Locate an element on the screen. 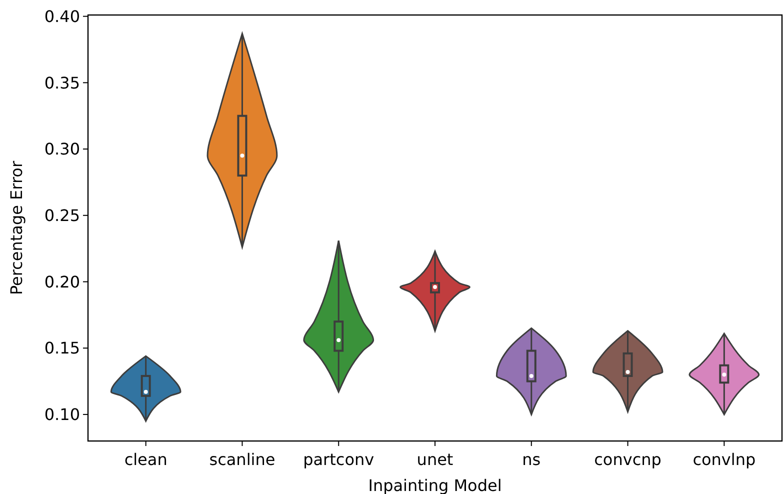 The height and width of the screenshot is (494, 784). x-axis-title: Inpainting Model is located at coordinates (435, 485).